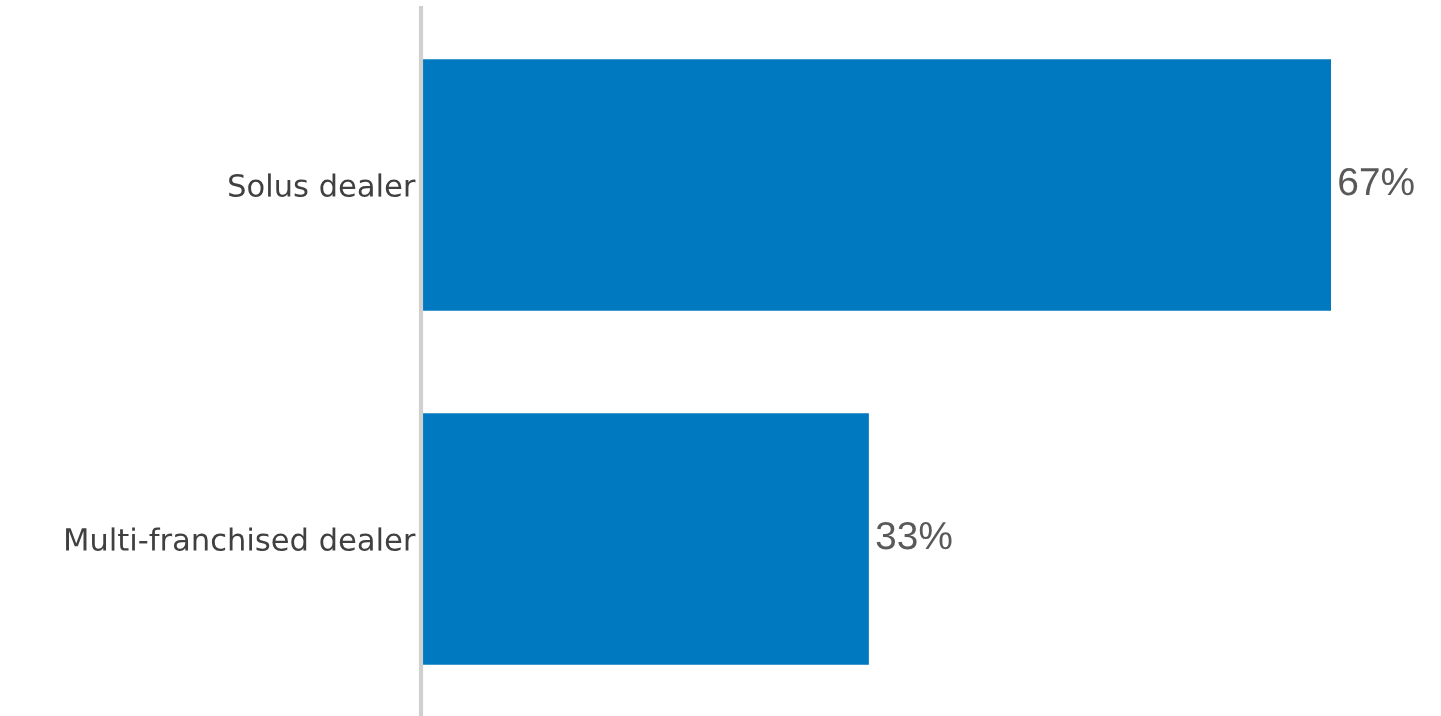 The image size is (1441, 716). What do you see at coordinates (914, 535) in the screenshot?
I see `data-label: 33%` at bounding box center [914, 535].